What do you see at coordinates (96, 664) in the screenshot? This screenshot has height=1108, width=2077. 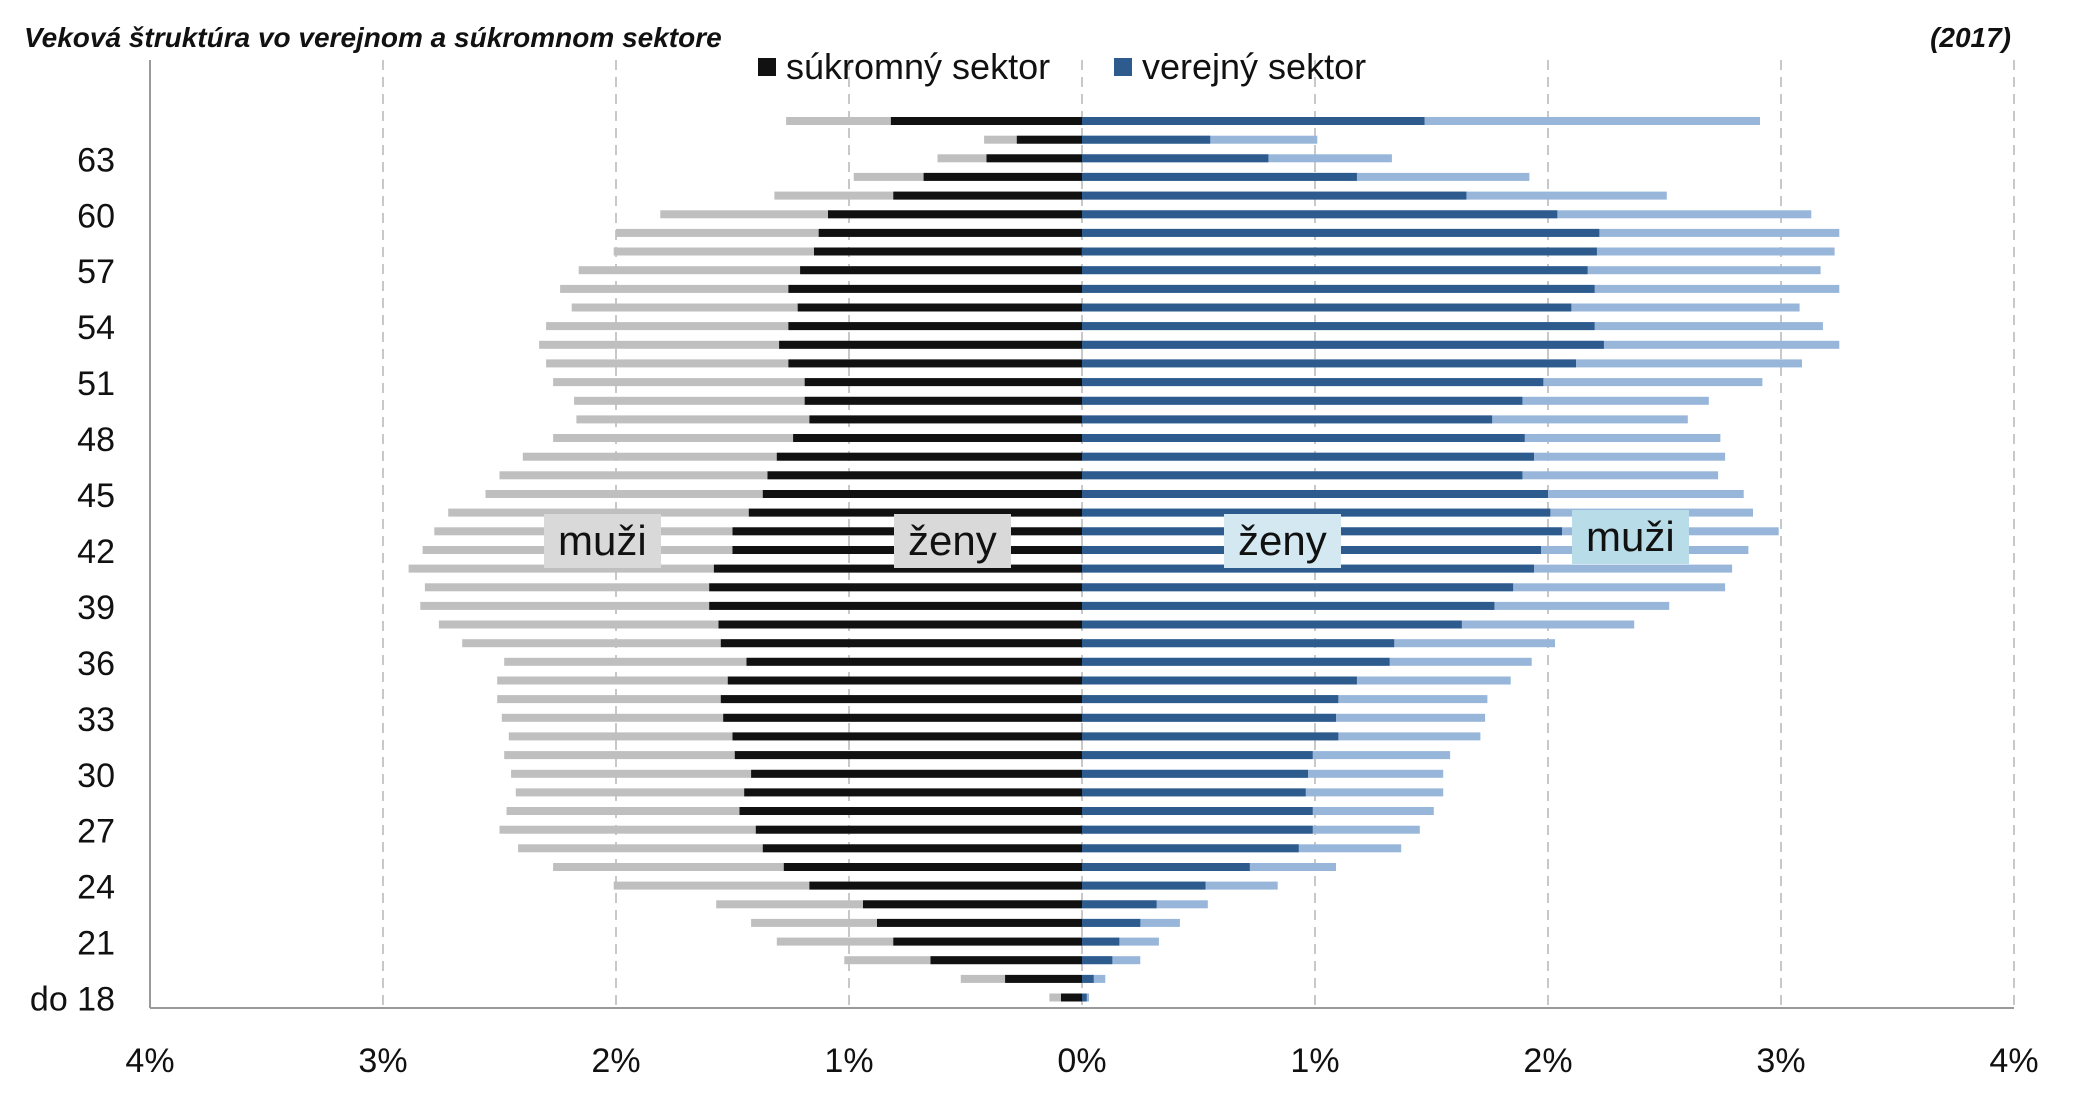 I see `y-tick-label: 36` at bounding box center [96, 664].